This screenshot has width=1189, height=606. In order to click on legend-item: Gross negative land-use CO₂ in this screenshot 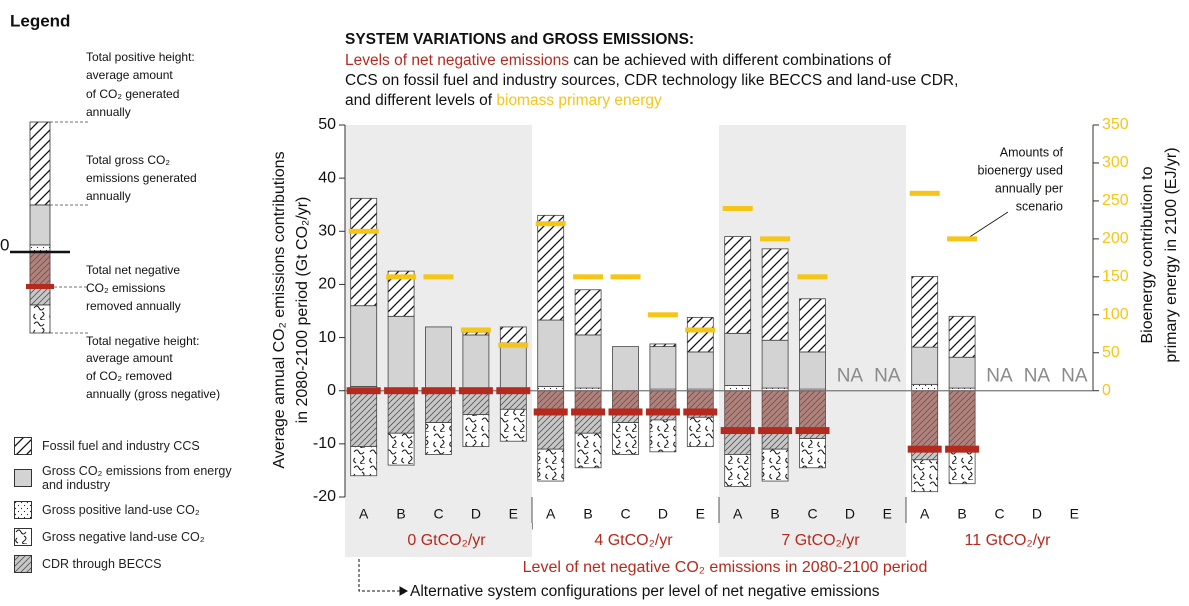, I will do `click(134, 537)`.